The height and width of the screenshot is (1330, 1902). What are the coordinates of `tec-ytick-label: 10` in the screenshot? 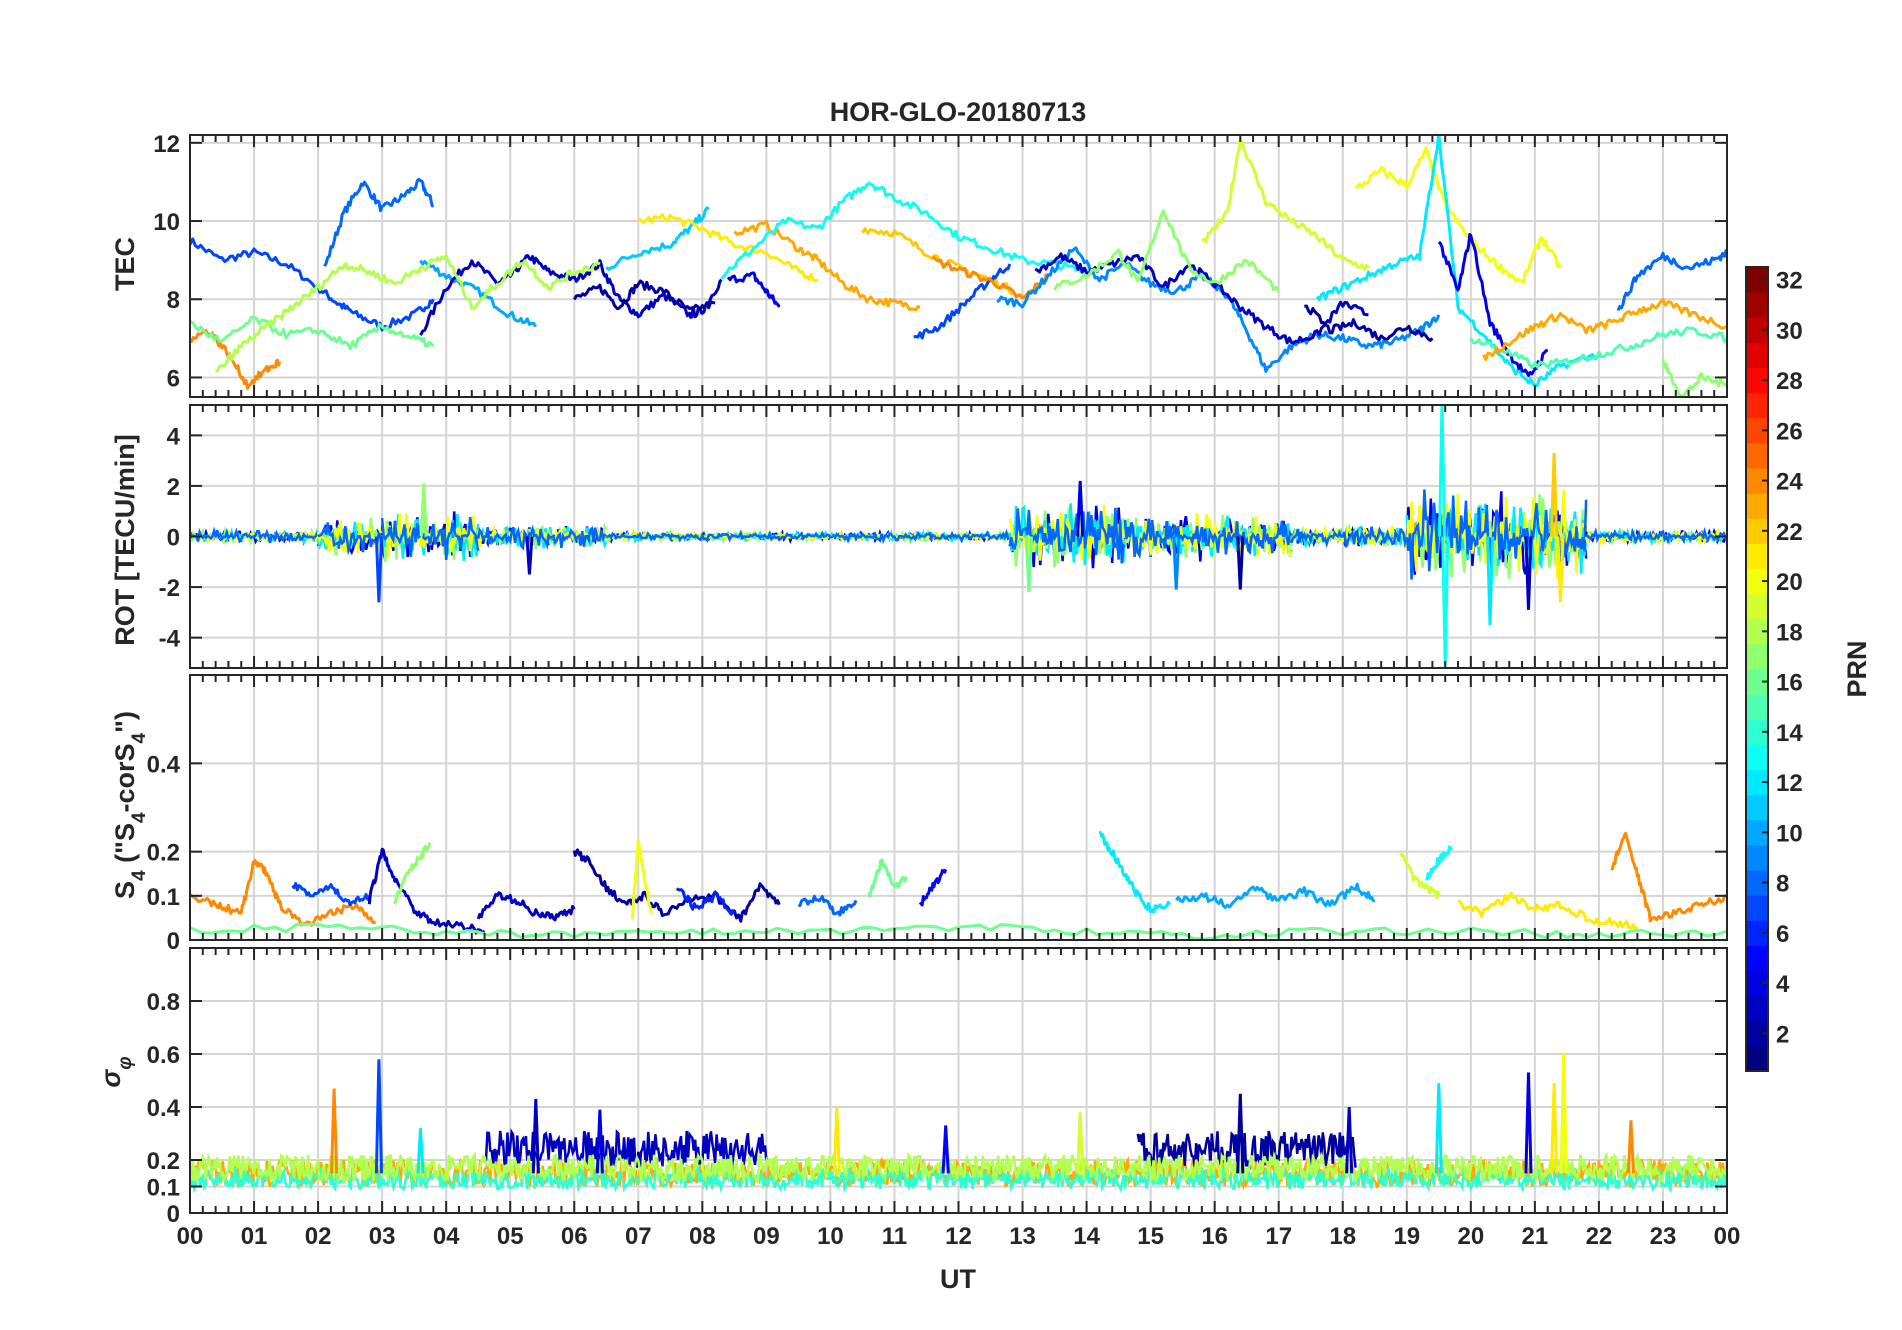 It's located at (166, 222).